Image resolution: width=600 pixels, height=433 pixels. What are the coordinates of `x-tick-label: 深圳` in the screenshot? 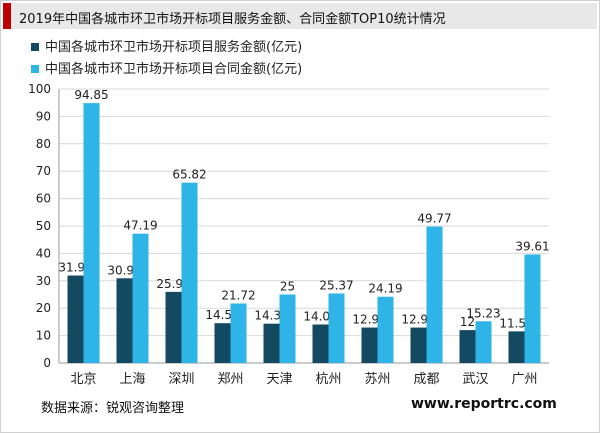 It's located at (181, 379).